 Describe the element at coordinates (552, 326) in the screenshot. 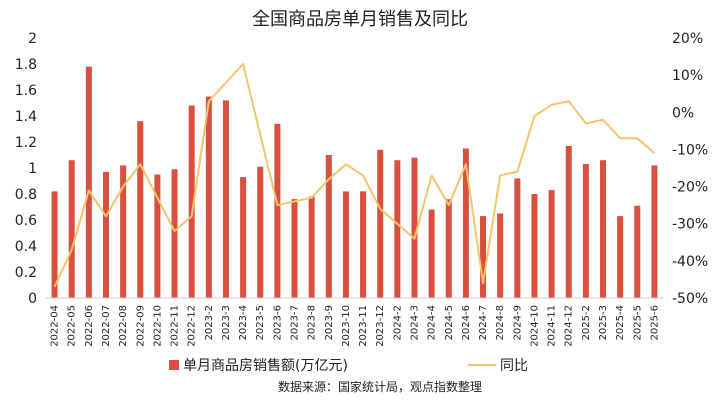

I see `x-tick-label: 2024-11` at that location.